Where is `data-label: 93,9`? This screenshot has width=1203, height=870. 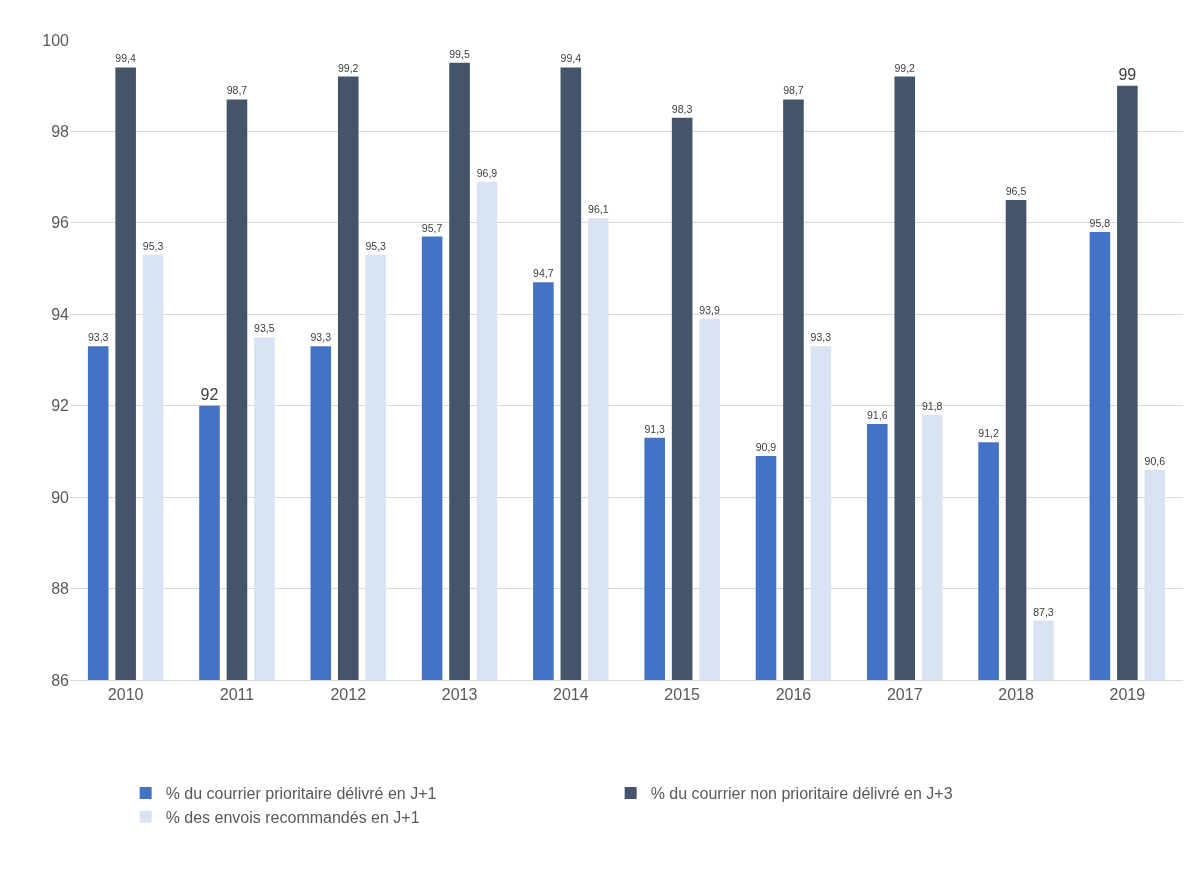
data-label: 93,9 is located at coordinates (709, 309).